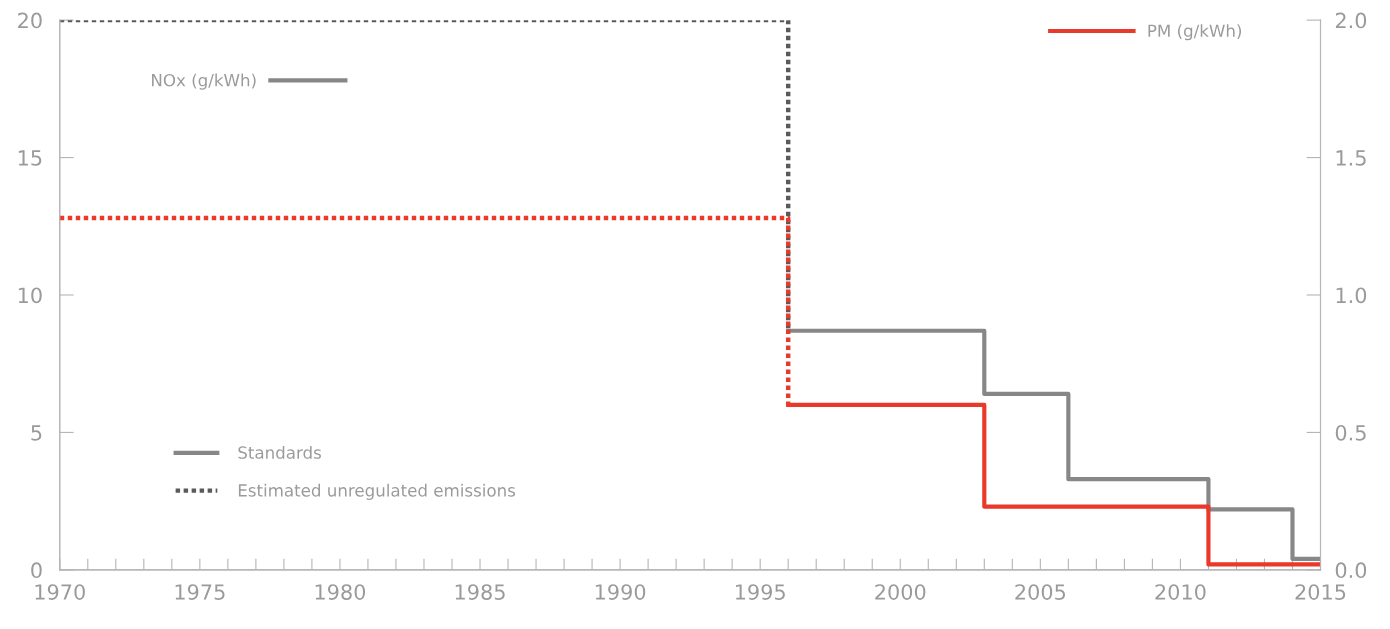 This screenshot has width=1390, height=629. I want to click on x-tick-label: 1980, so click(340, 592).